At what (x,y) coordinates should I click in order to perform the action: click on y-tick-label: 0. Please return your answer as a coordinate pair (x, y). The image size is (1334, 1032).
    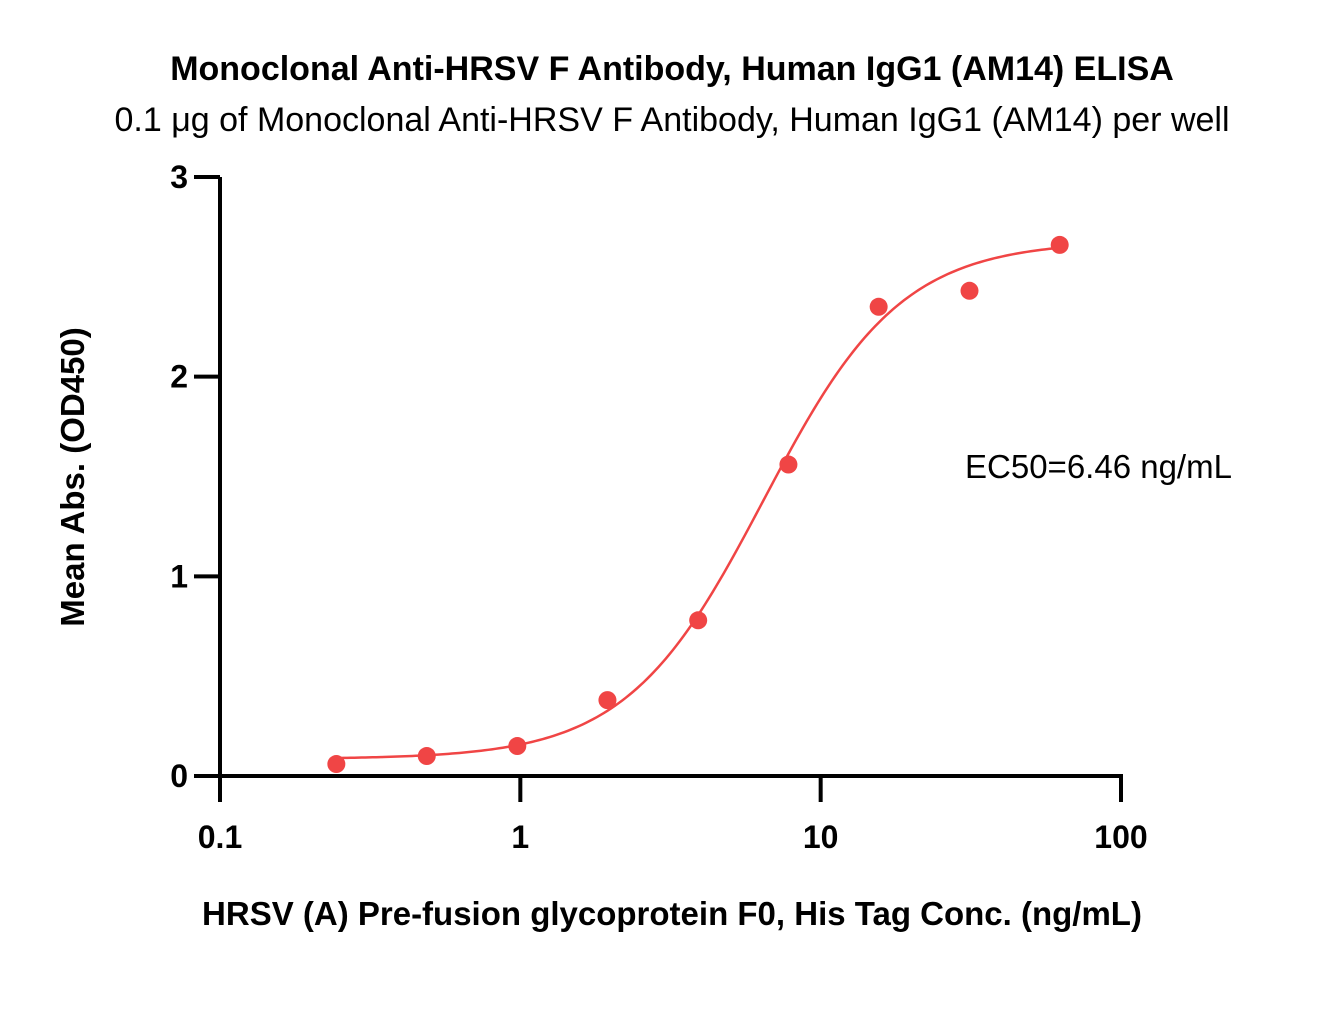
    Looking at the image, I should click on (179, 776).